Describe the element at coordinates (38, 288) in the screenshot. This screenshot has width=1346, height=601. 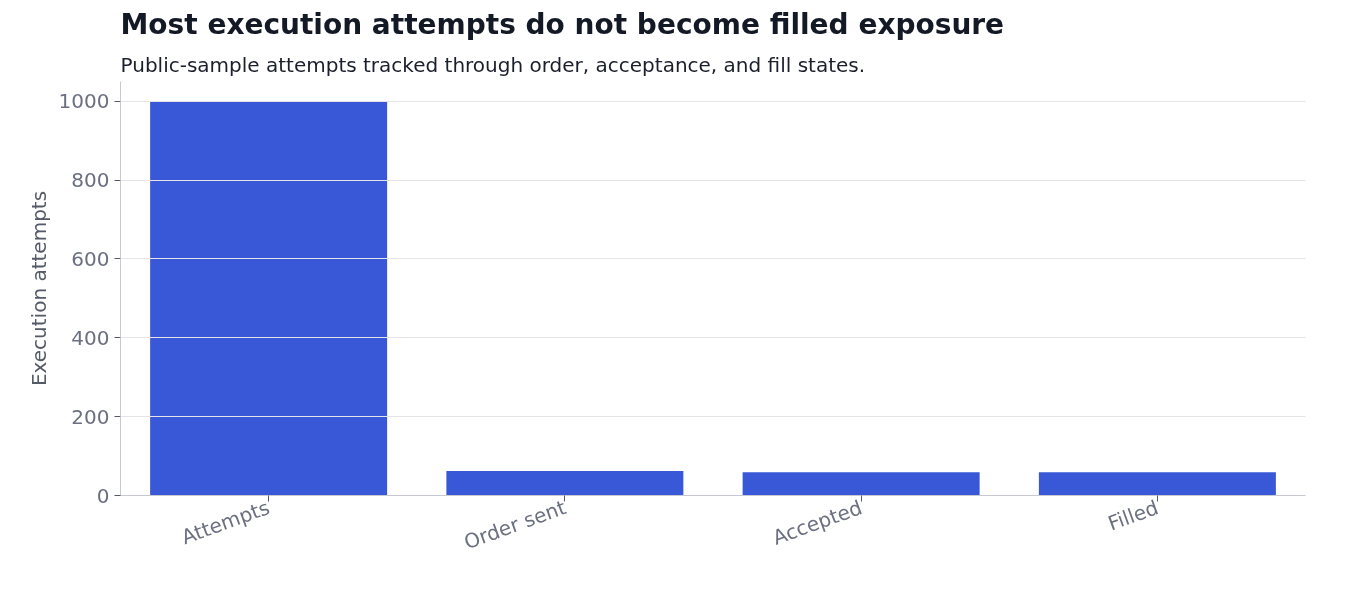
I see `y-axis-title: Execution attempts` at that location.